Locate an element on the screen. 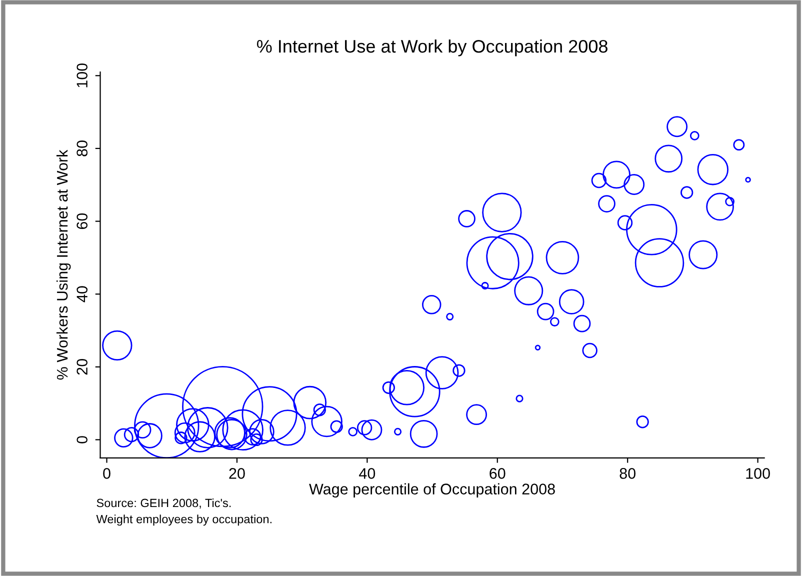  x-tick-label: 40 is located at coordinates (367, 473).